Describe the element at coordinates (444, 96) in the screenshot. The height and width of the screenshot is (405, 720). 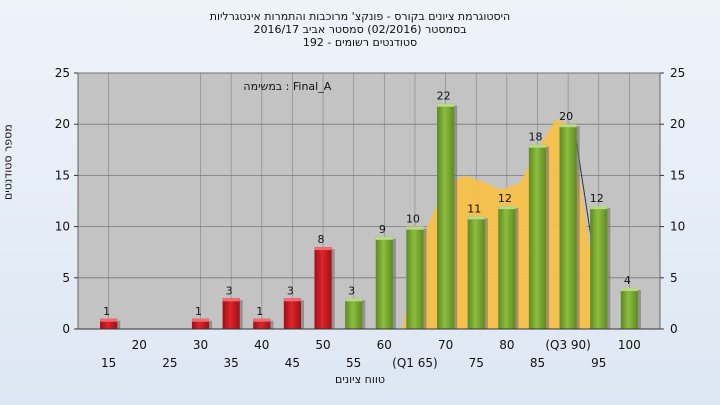
I see `bar-value-label: 22` at that location.